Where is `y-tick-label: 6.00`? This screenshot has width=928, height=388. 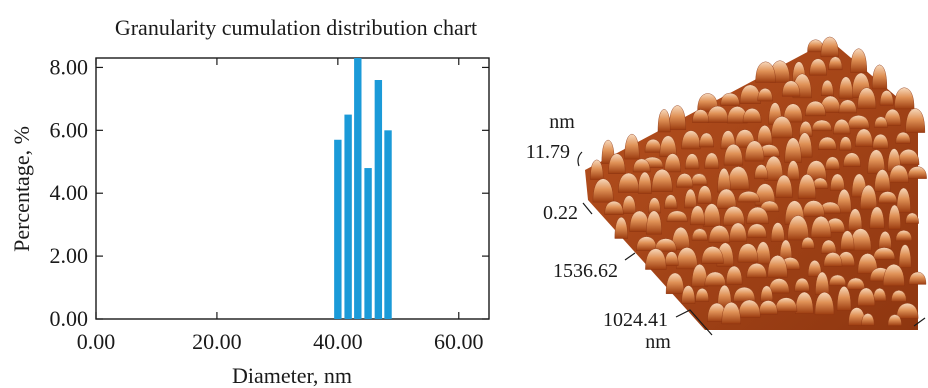
y-tick-label: 6.00 is located at coordinates (69, 129).